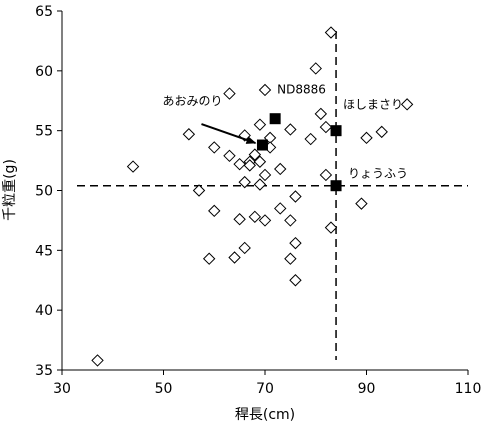  I want to click on y-tick-label: 60, so click(44, 72).